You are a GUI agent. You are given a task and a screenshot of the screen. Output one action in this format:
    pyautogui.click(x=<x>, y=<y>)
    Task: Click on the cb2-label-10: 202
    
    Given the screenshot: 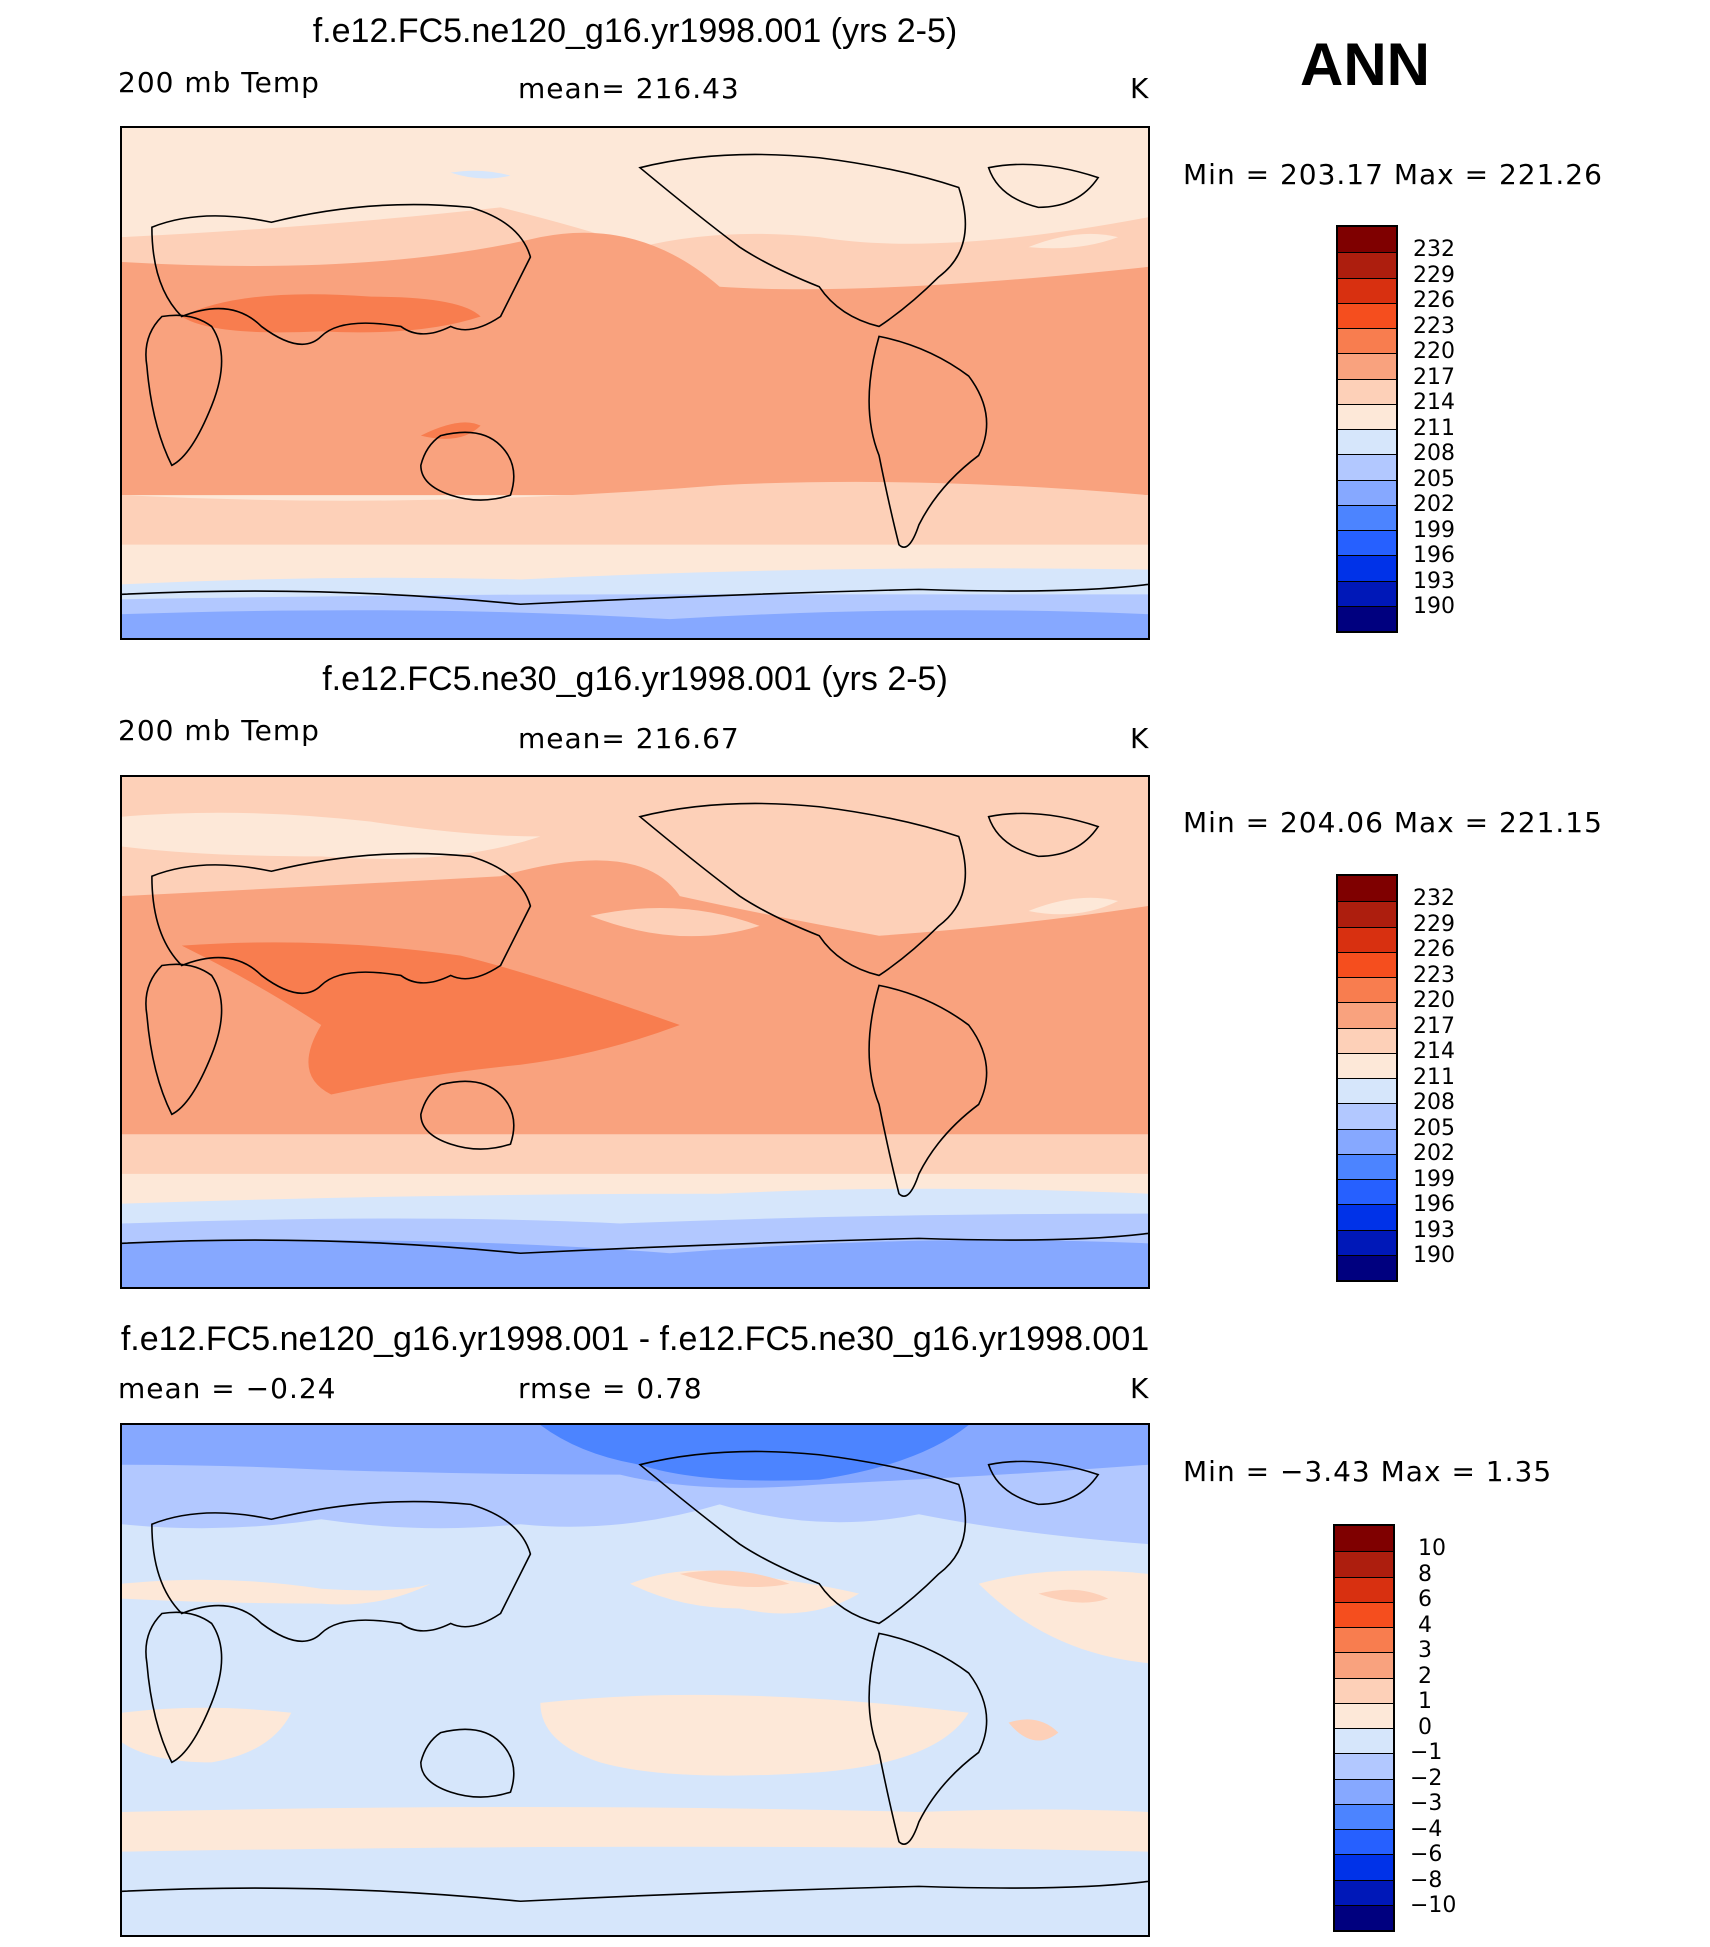 What is the action you would take?
    pyautogui.click(x=1434, y=1153)
    